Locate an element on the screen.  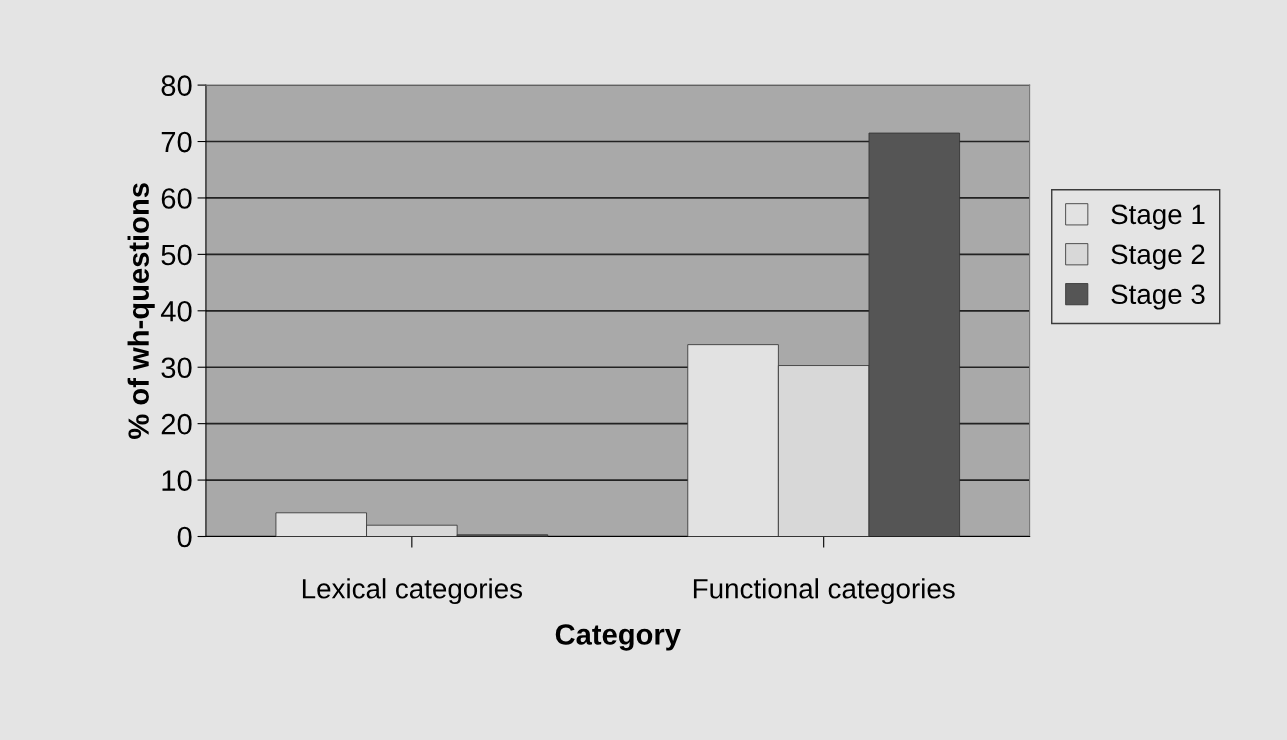
legend-label: Stage 2 is located at coordinates (1158, 257).